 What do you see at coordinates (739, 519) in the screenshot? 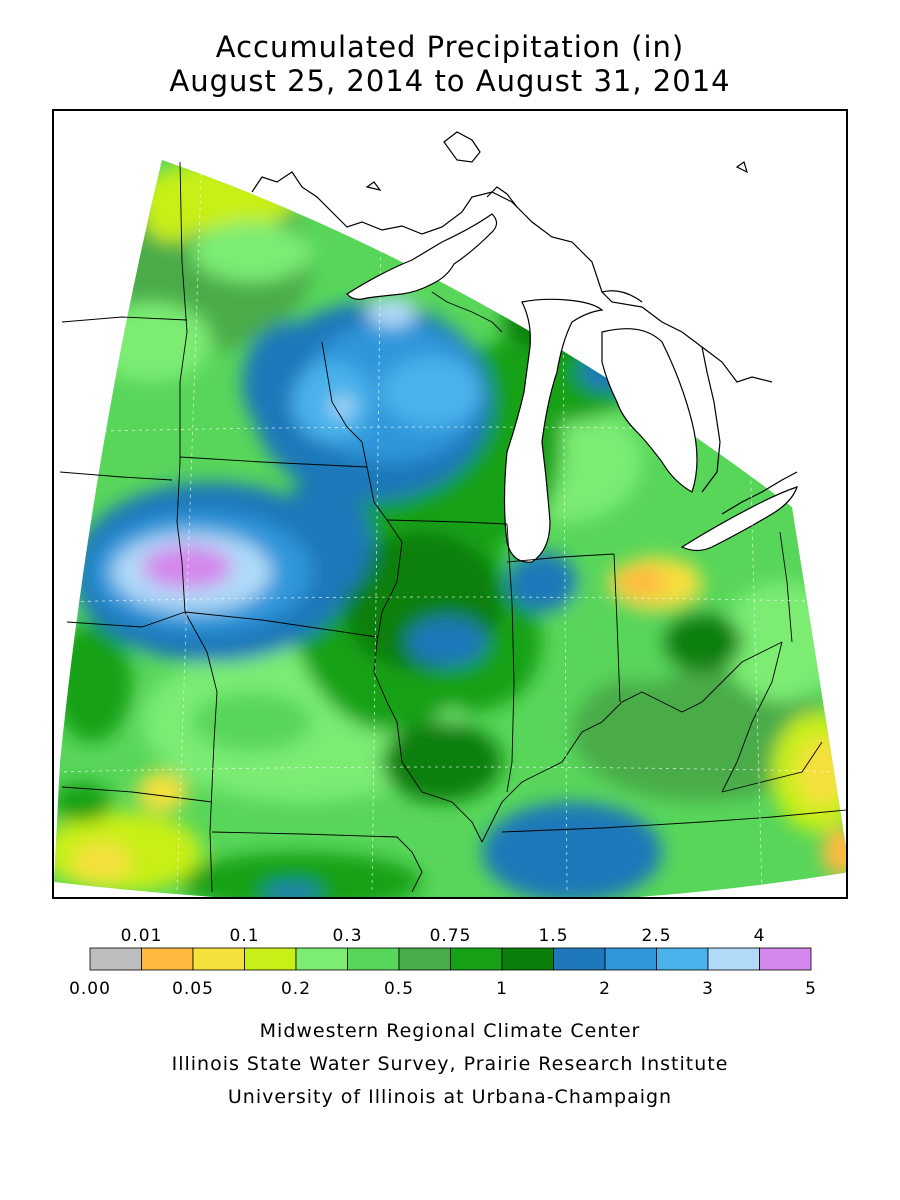
I see `lake-erie` at bounding box center [739, 519].